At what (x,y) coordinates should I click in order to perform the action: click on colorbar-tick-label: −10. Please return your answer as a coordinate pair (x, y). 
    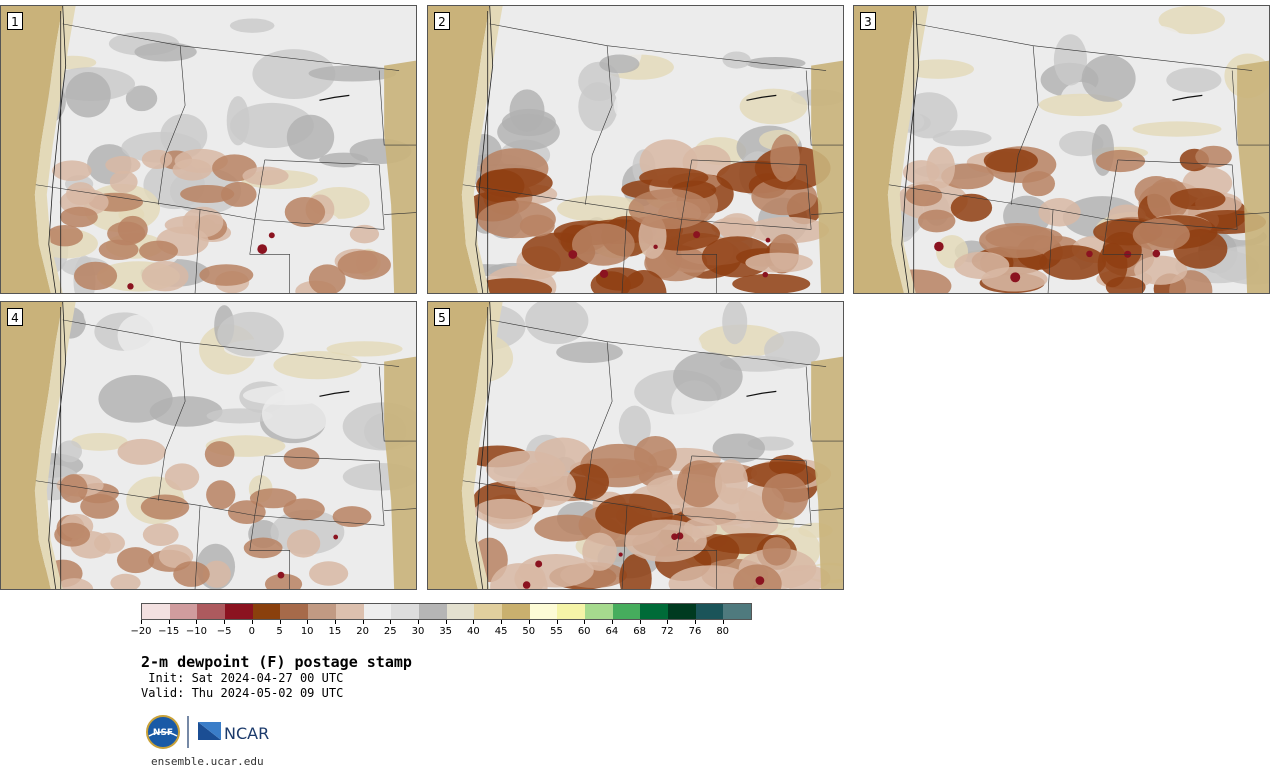
    Looking at the image, I should click on (196, 631).